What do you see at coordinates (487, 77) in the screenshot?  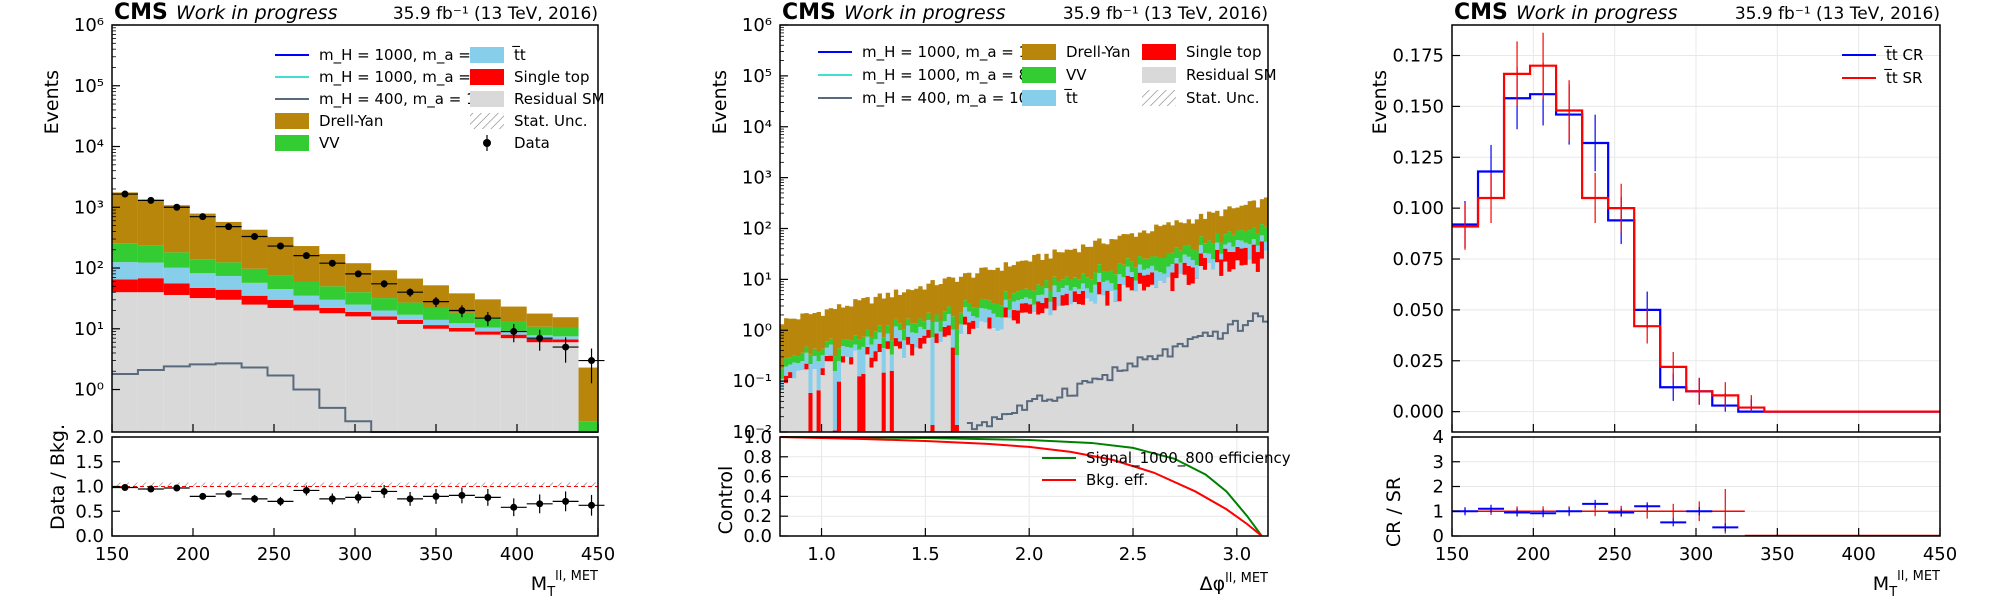 I see `left-legend-3-swatch` at bounding box center [487, 77].